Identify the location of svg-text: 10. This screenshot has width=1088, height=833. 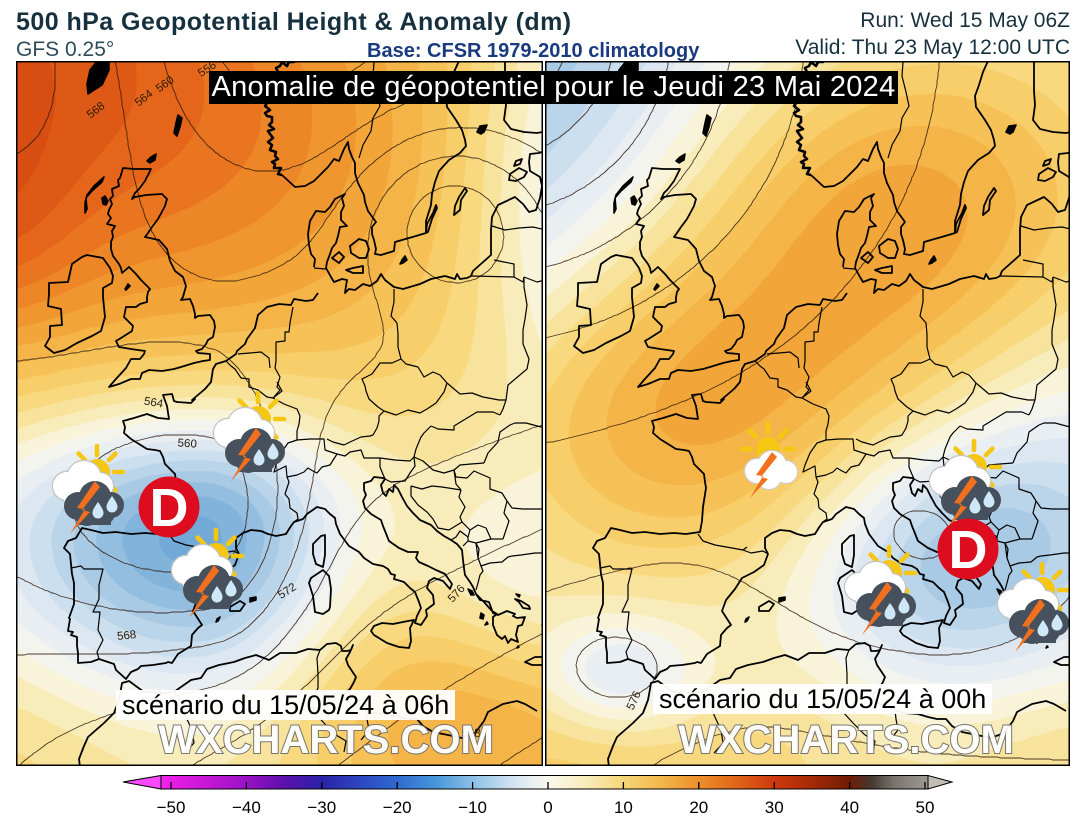
(623, 807).